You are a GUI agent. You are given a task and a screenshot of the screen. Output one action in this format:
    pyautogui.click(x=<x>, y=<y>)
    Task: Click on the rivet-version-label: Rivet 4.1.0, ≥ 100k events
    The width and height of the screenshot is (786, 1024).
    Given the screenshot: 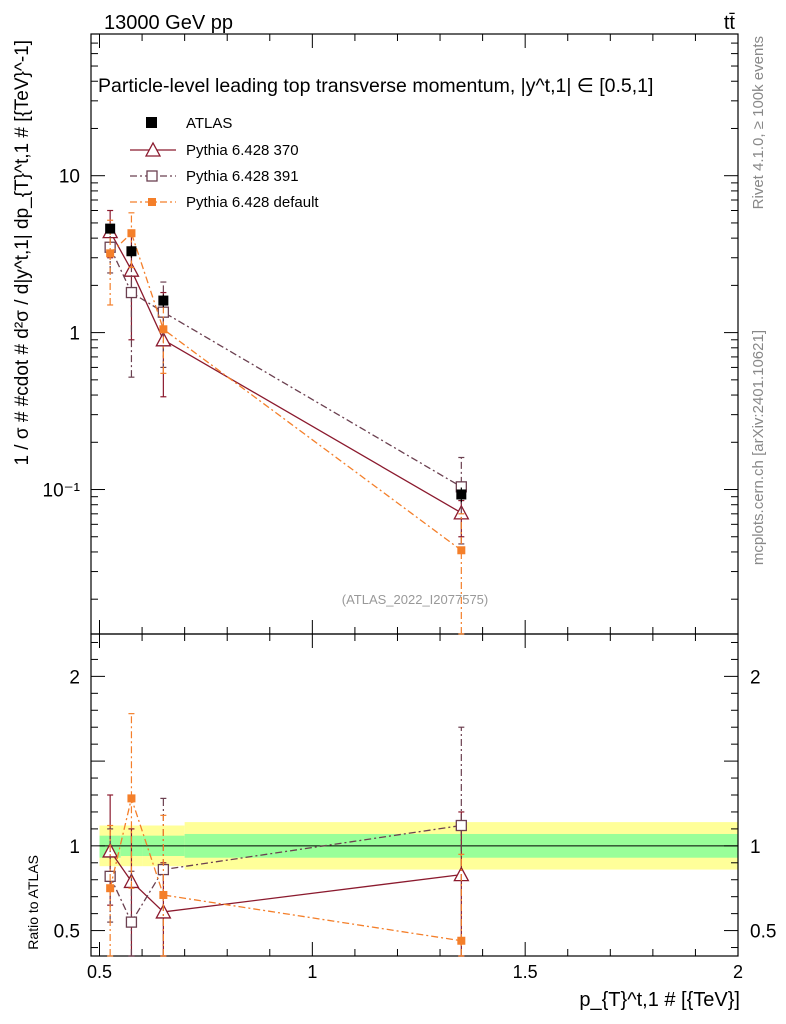 What is the action you would take?
    pyautogui.click(x=758, y=122)
    